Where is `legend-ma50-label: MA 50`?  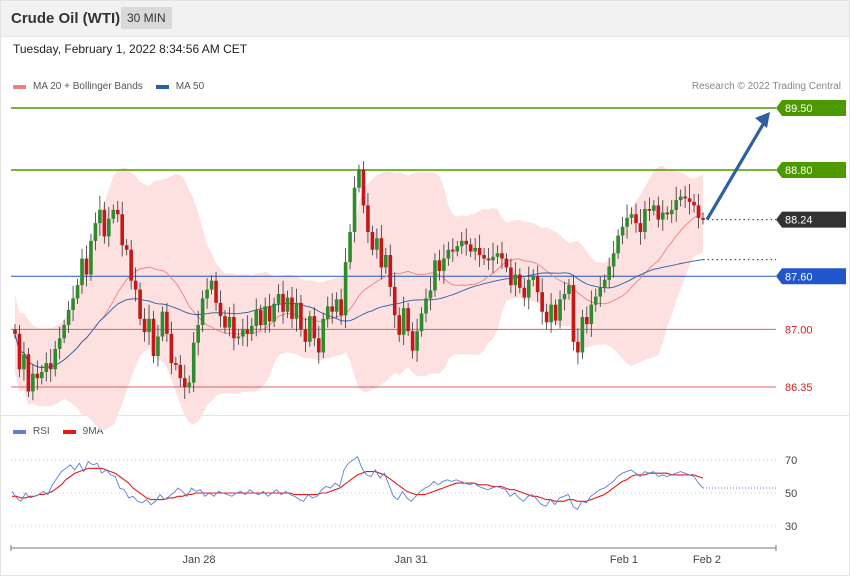 legend-ma50-label: MA 50 is located at coordinates (190, 86).